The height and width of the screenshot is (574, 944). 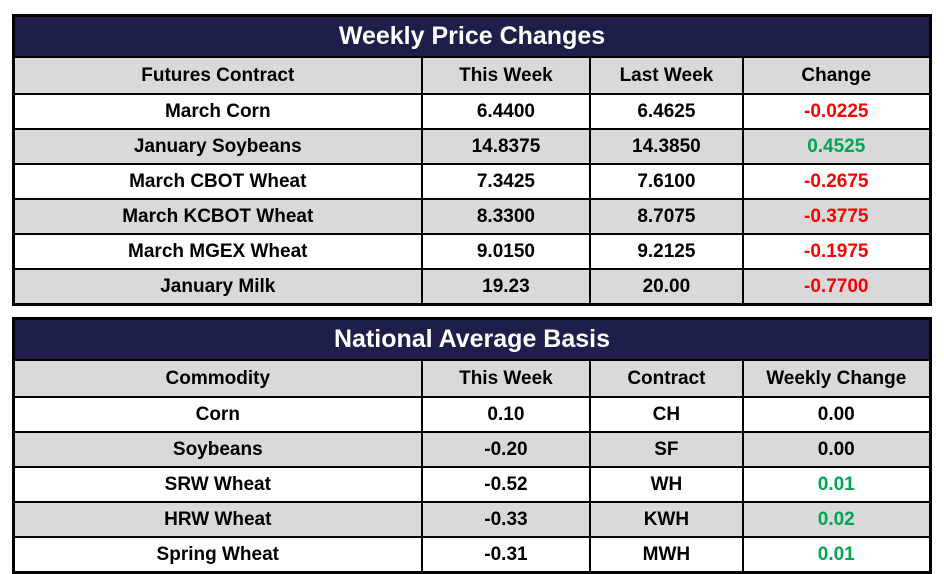 What do you see at coordinates (506, 111) in the screenshot?
I see `value-cell: 6.4400` at bounding box center [506, 111].